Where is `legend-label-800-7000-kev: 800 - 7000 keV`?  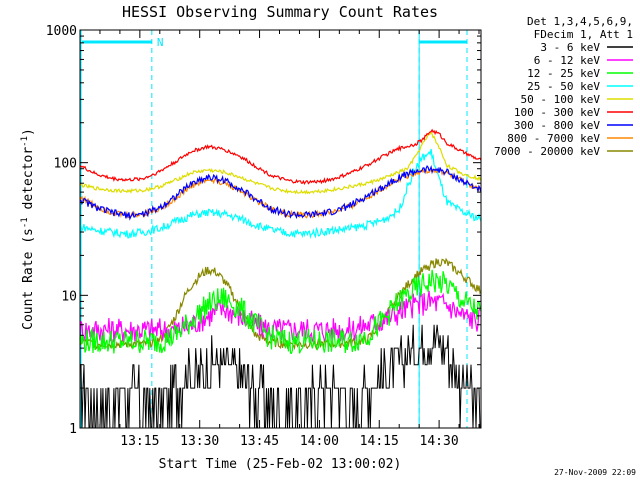 legend-label-800-7000-kev: 800 - 7000 keV is located at coordinates (553, 138).